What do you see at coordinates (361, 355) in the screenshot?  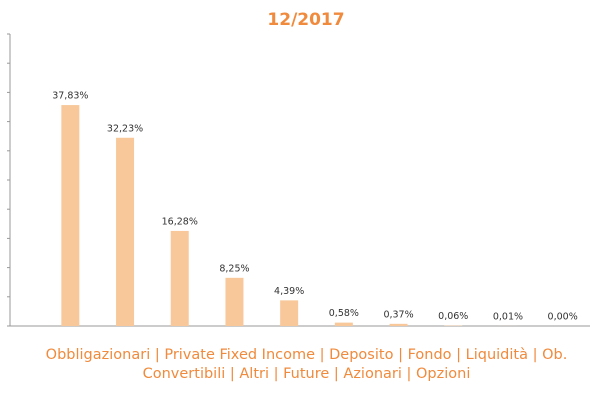 I see `legend-entry: Deposito` at bounding box center [361, 355].